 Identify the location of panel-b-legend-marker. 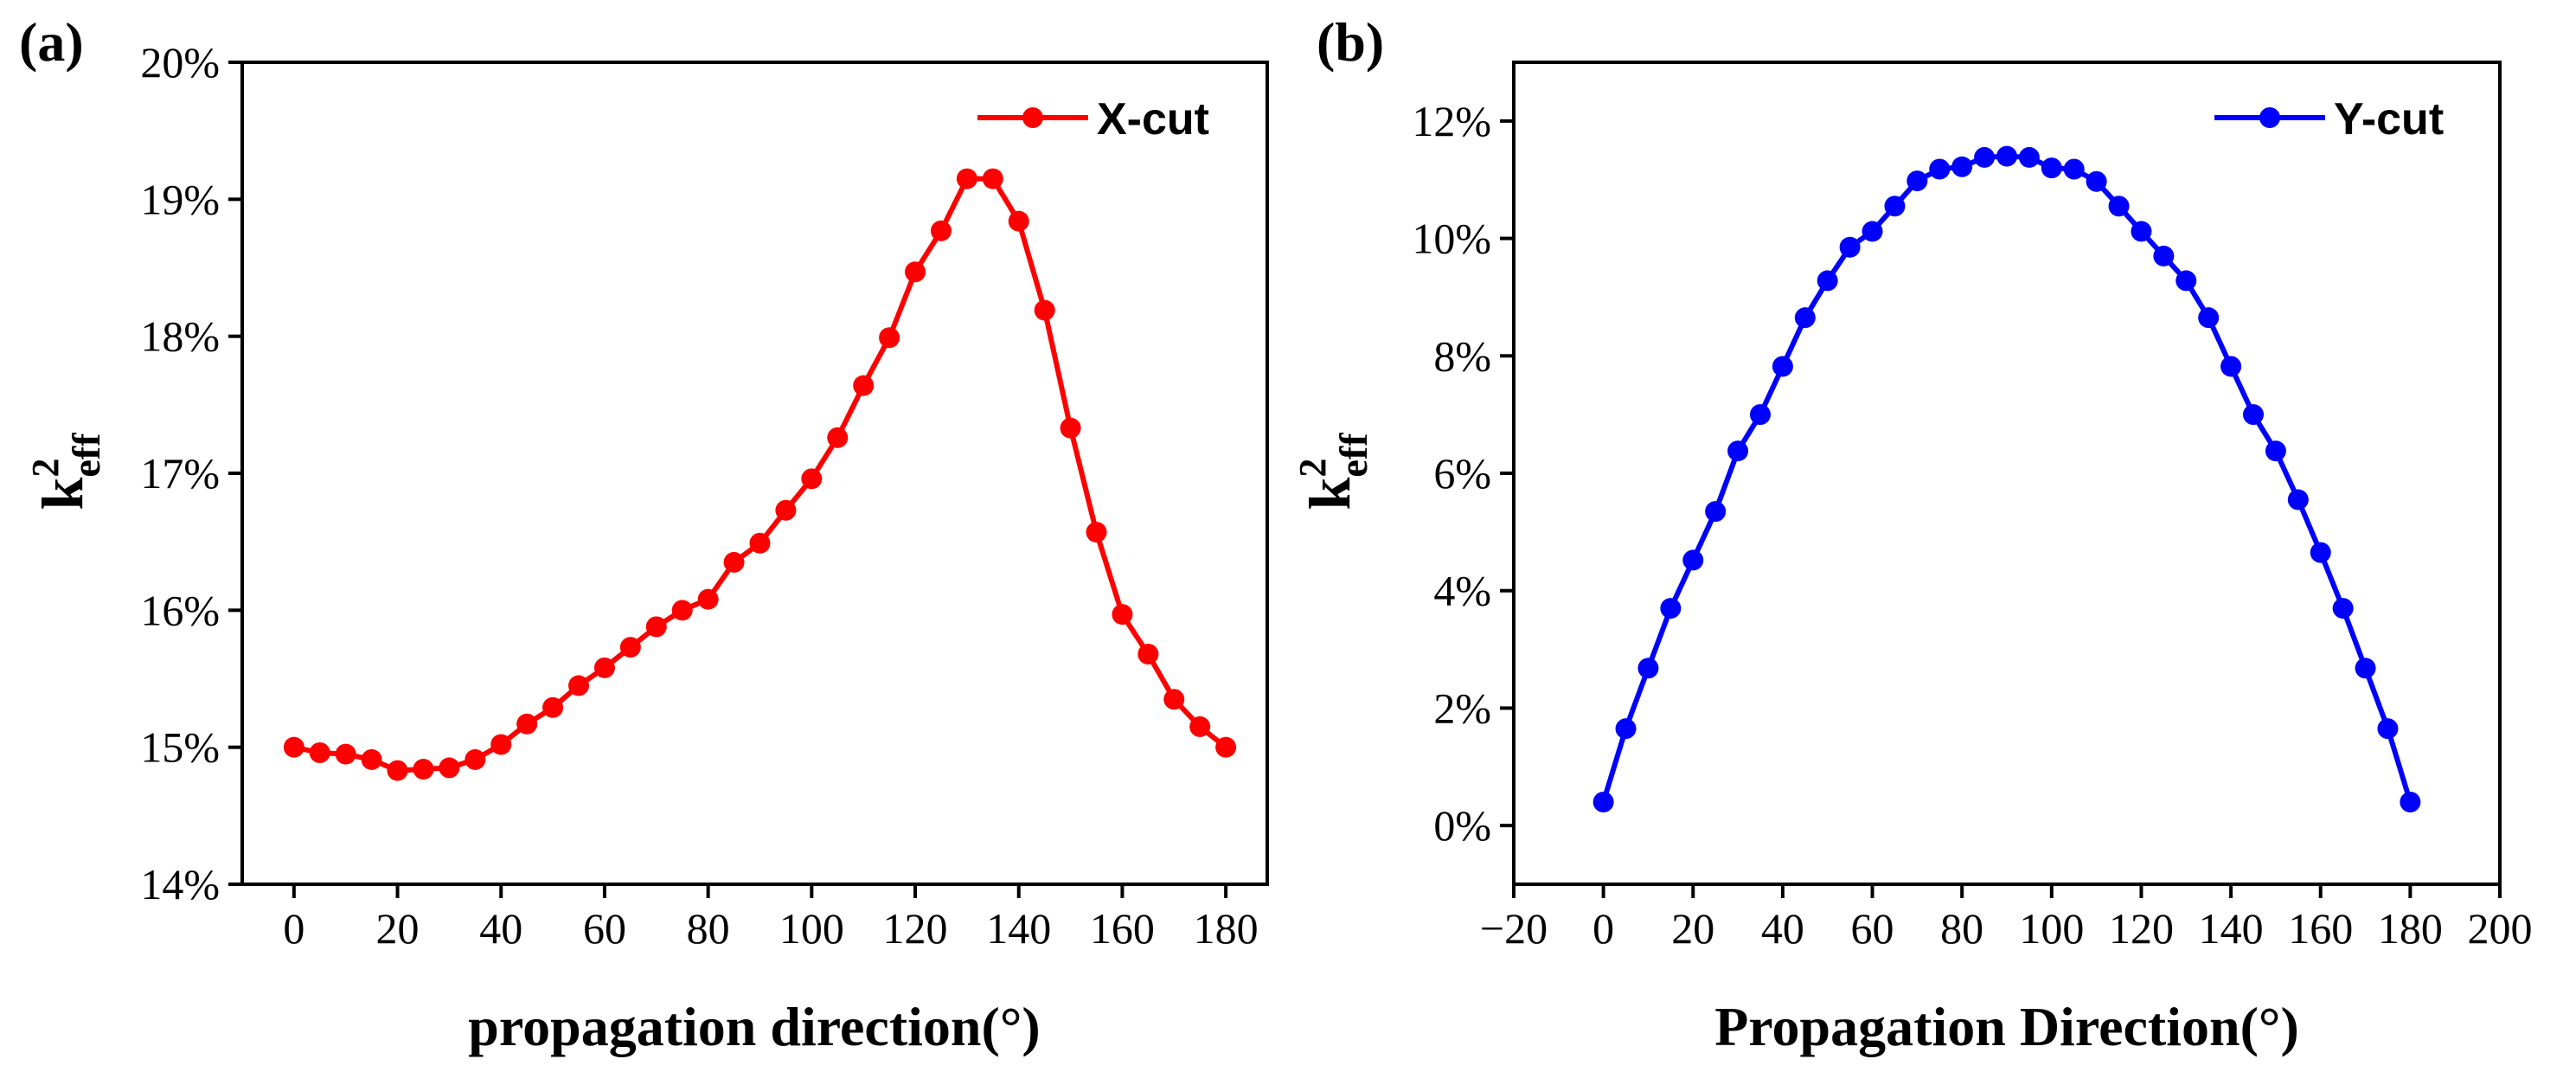
(2269, 118).